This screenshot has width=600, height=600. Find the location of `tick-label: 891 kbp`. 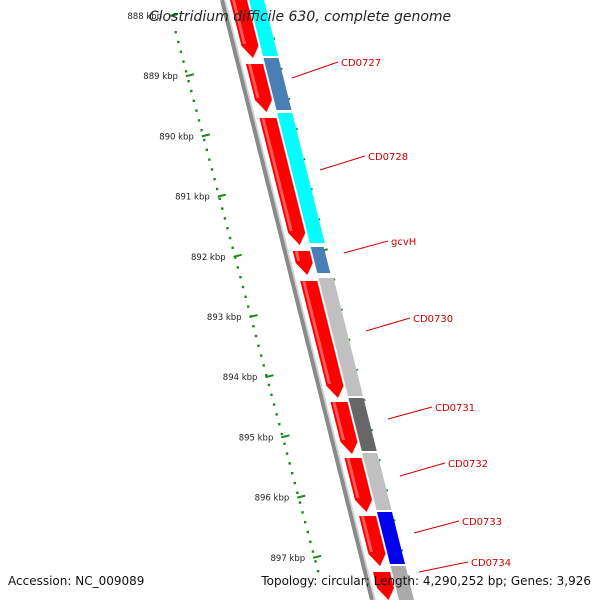

tick-label: 891 kbp is located at coordinates (192, 198).